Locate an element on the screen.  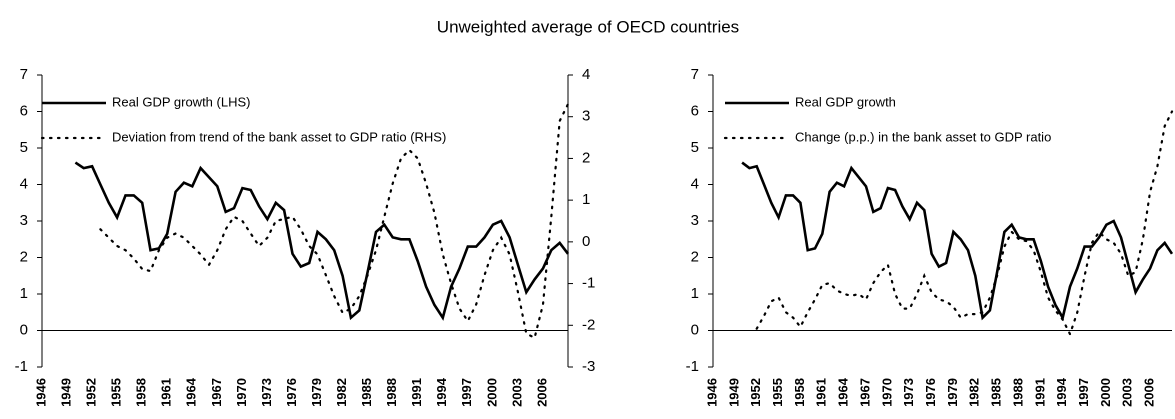
y2-tick-label: -2 is located at coordinates (588, 324).